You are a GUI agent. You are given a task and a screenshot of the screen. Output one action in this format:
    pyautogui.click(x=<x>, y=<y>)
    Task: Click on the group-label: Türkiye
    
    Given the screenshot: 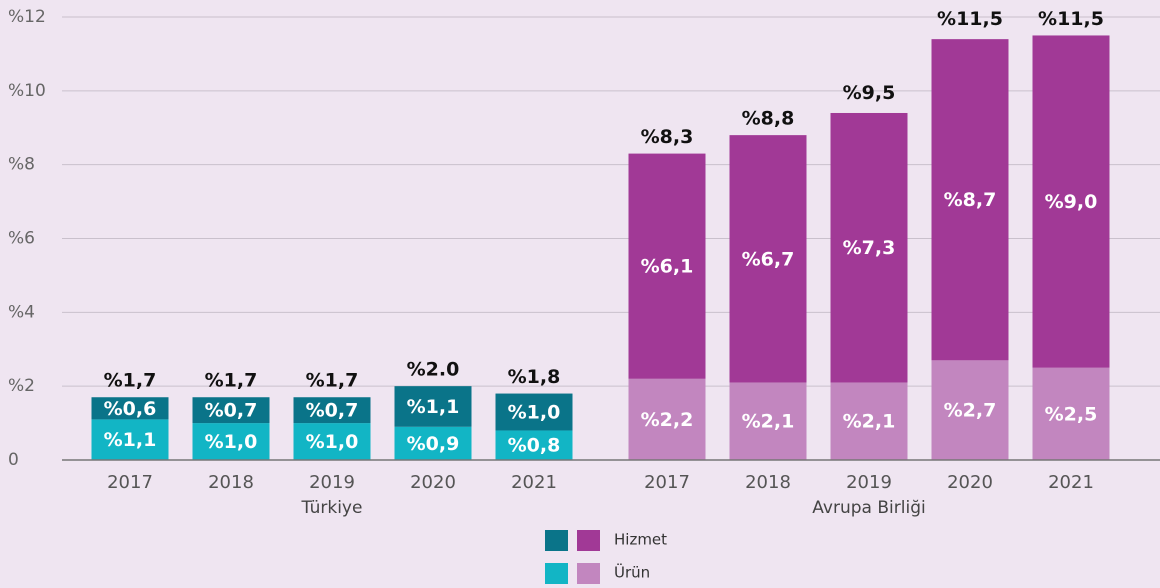 What is the action you would take?
    pyautogui.click(x=332, y=508)
    